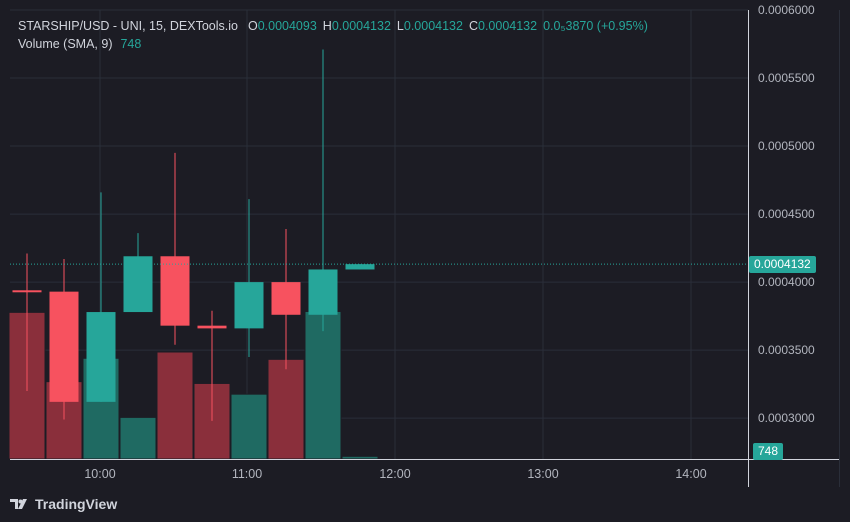  I want to click on high-value: 0.0004132, so click(361, 26).